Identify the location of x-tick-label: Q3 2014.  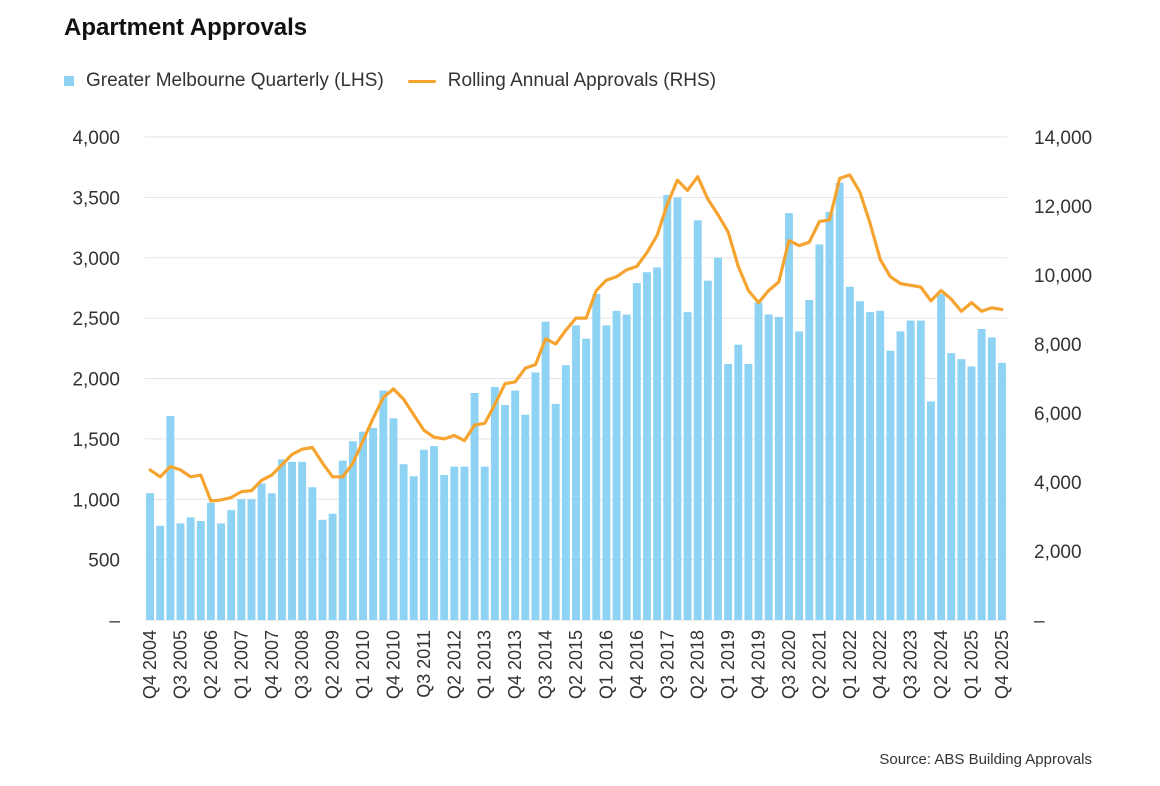
(546, 664).